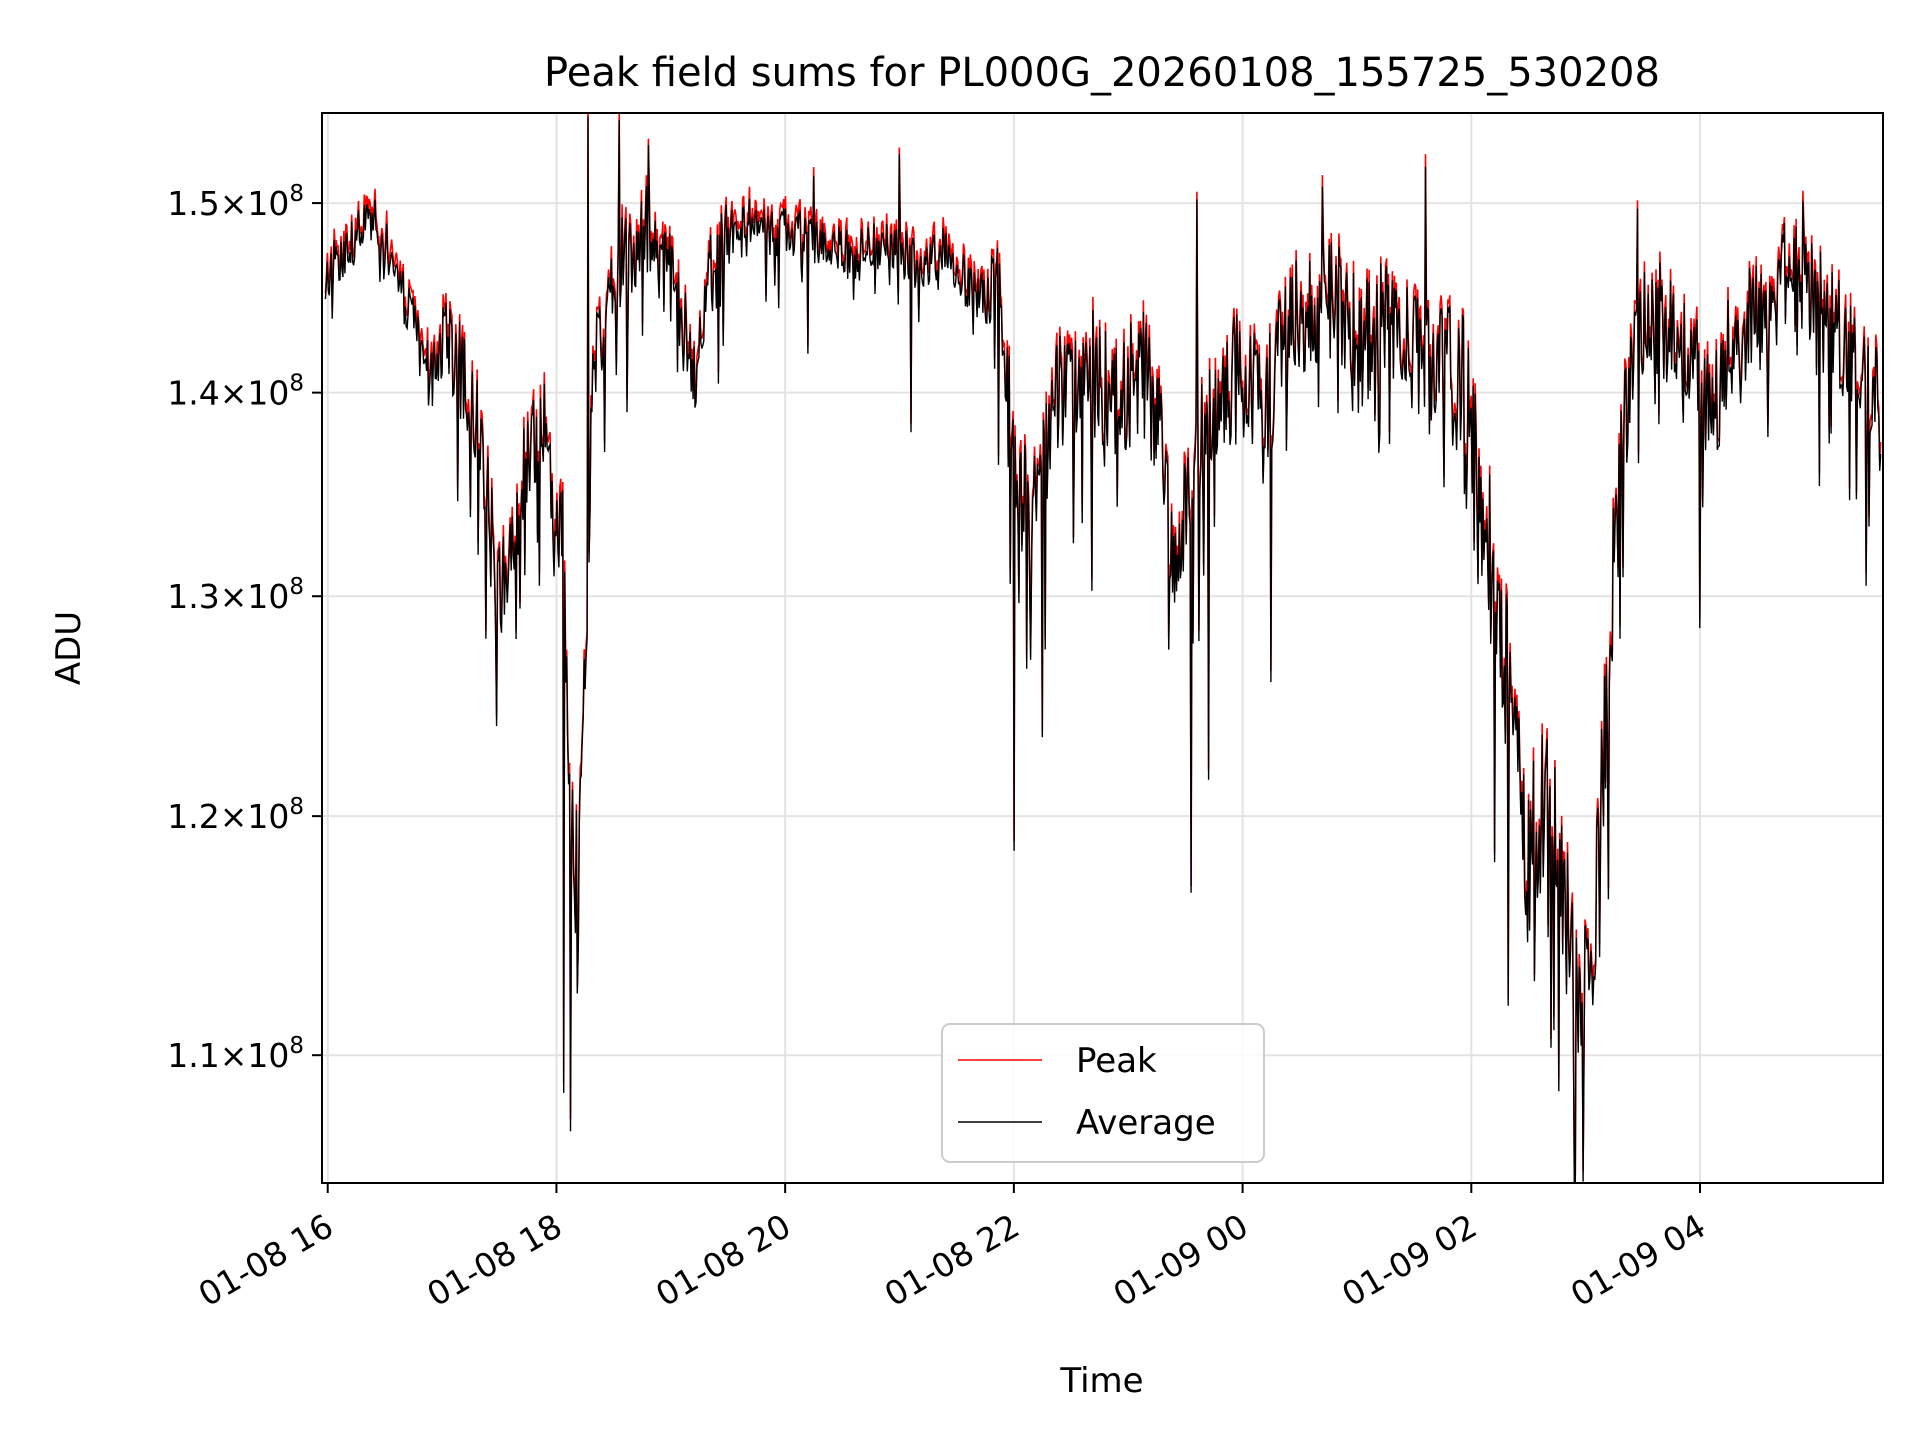 This screenshot has width=1920, height=1445. What do you see at coordinates (1409, 1260) in the screenshot?
I see `x-tick-label: 01-09 02` at bounding box center [1409, 1260].